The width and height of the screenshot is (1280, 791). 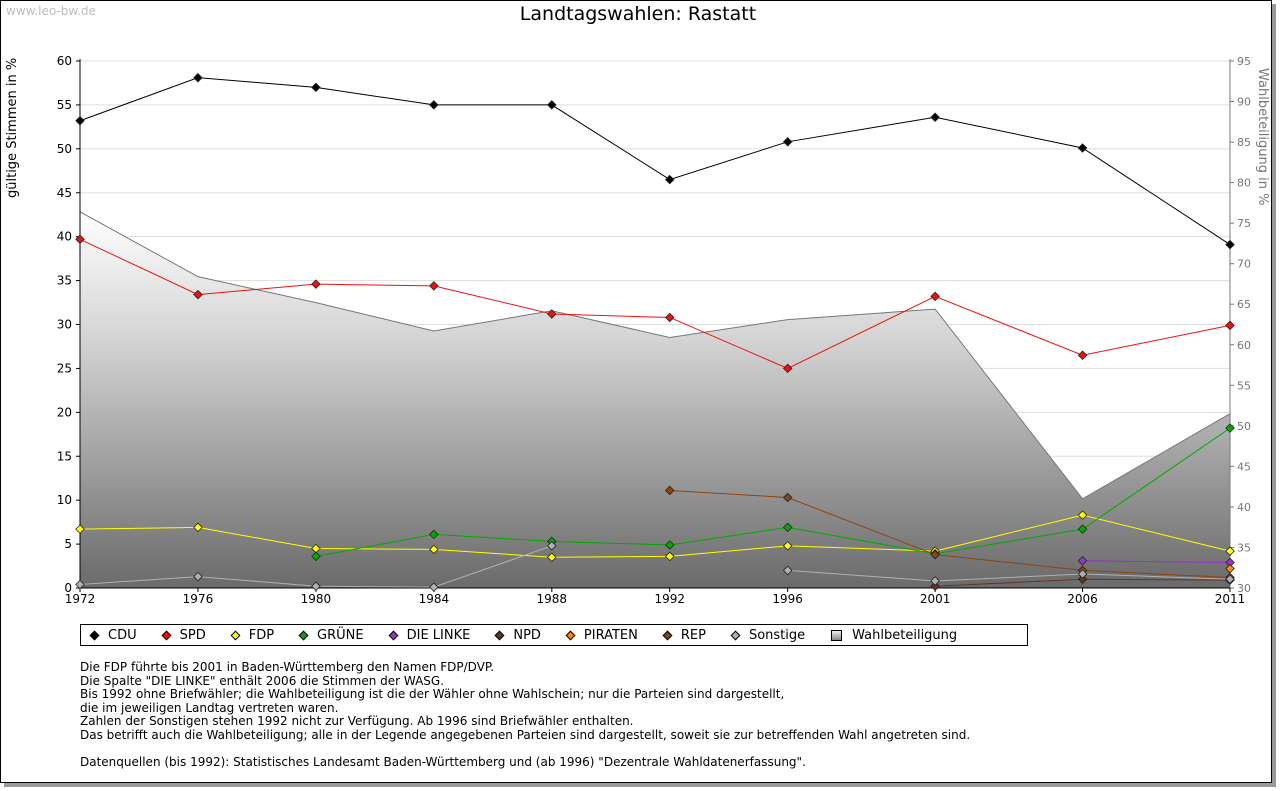 What do you see at coordinates (1244, 304) in the screenshot?
I see `y-right-tick-label: 65` at bounding box center [1244, 304].